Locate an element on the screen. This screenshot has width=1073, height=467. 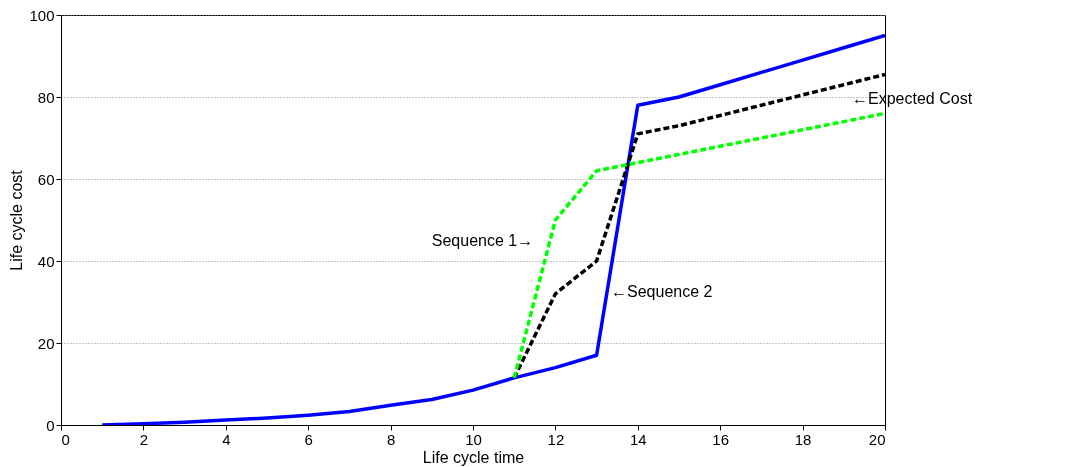
x-tick-label: 14 is located at coordinates (638, 439).